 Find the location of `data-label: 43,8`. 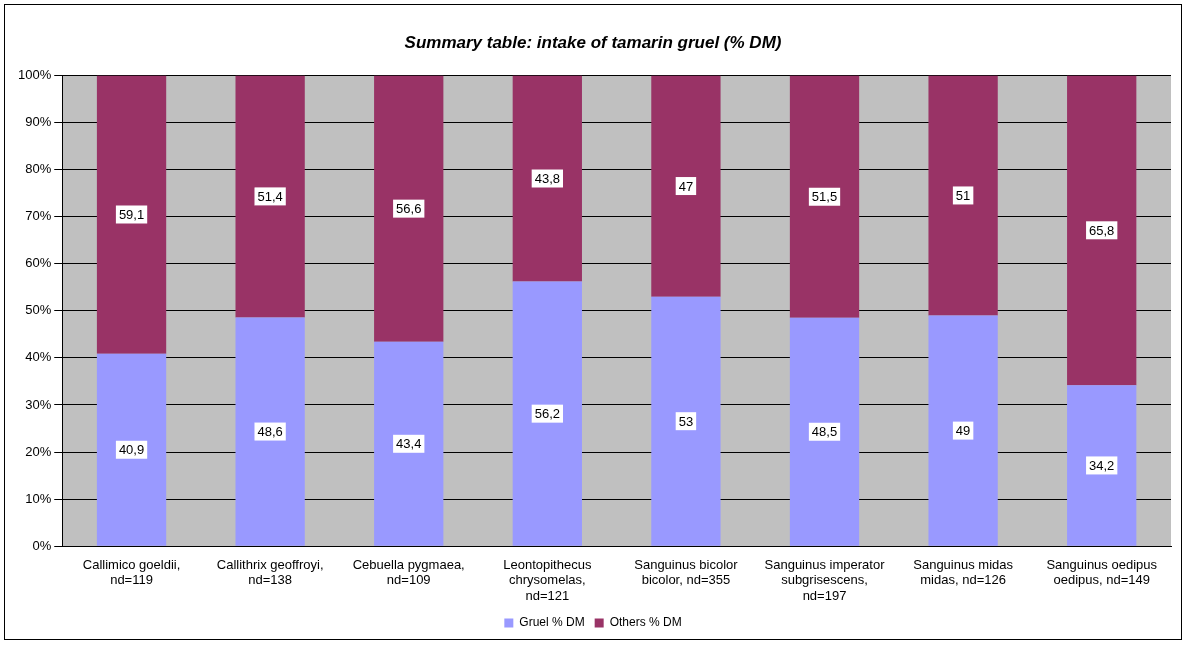

data-label: 43,8 is located at coordinates (547, 179).